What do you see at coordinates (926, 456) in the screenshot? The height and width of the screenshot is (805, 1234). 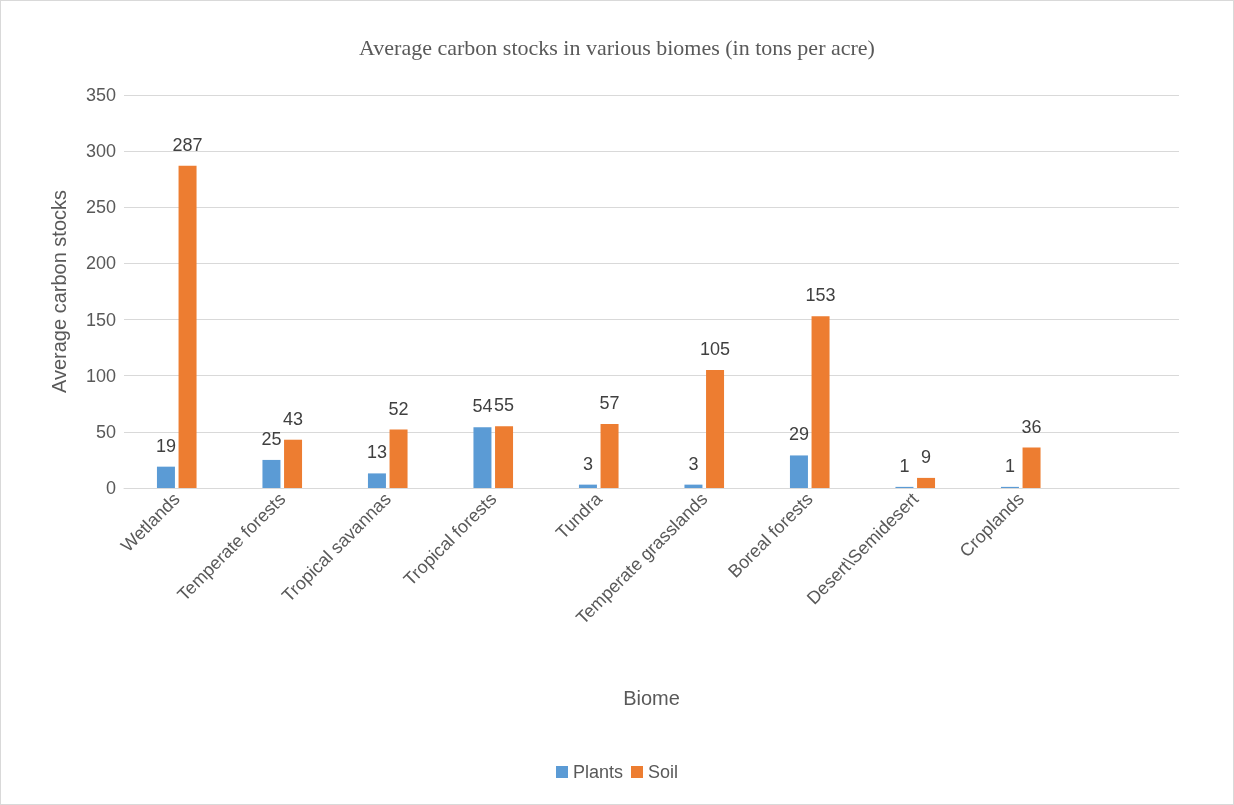 I see `data-label: 9` at bounding box center [926, 456].